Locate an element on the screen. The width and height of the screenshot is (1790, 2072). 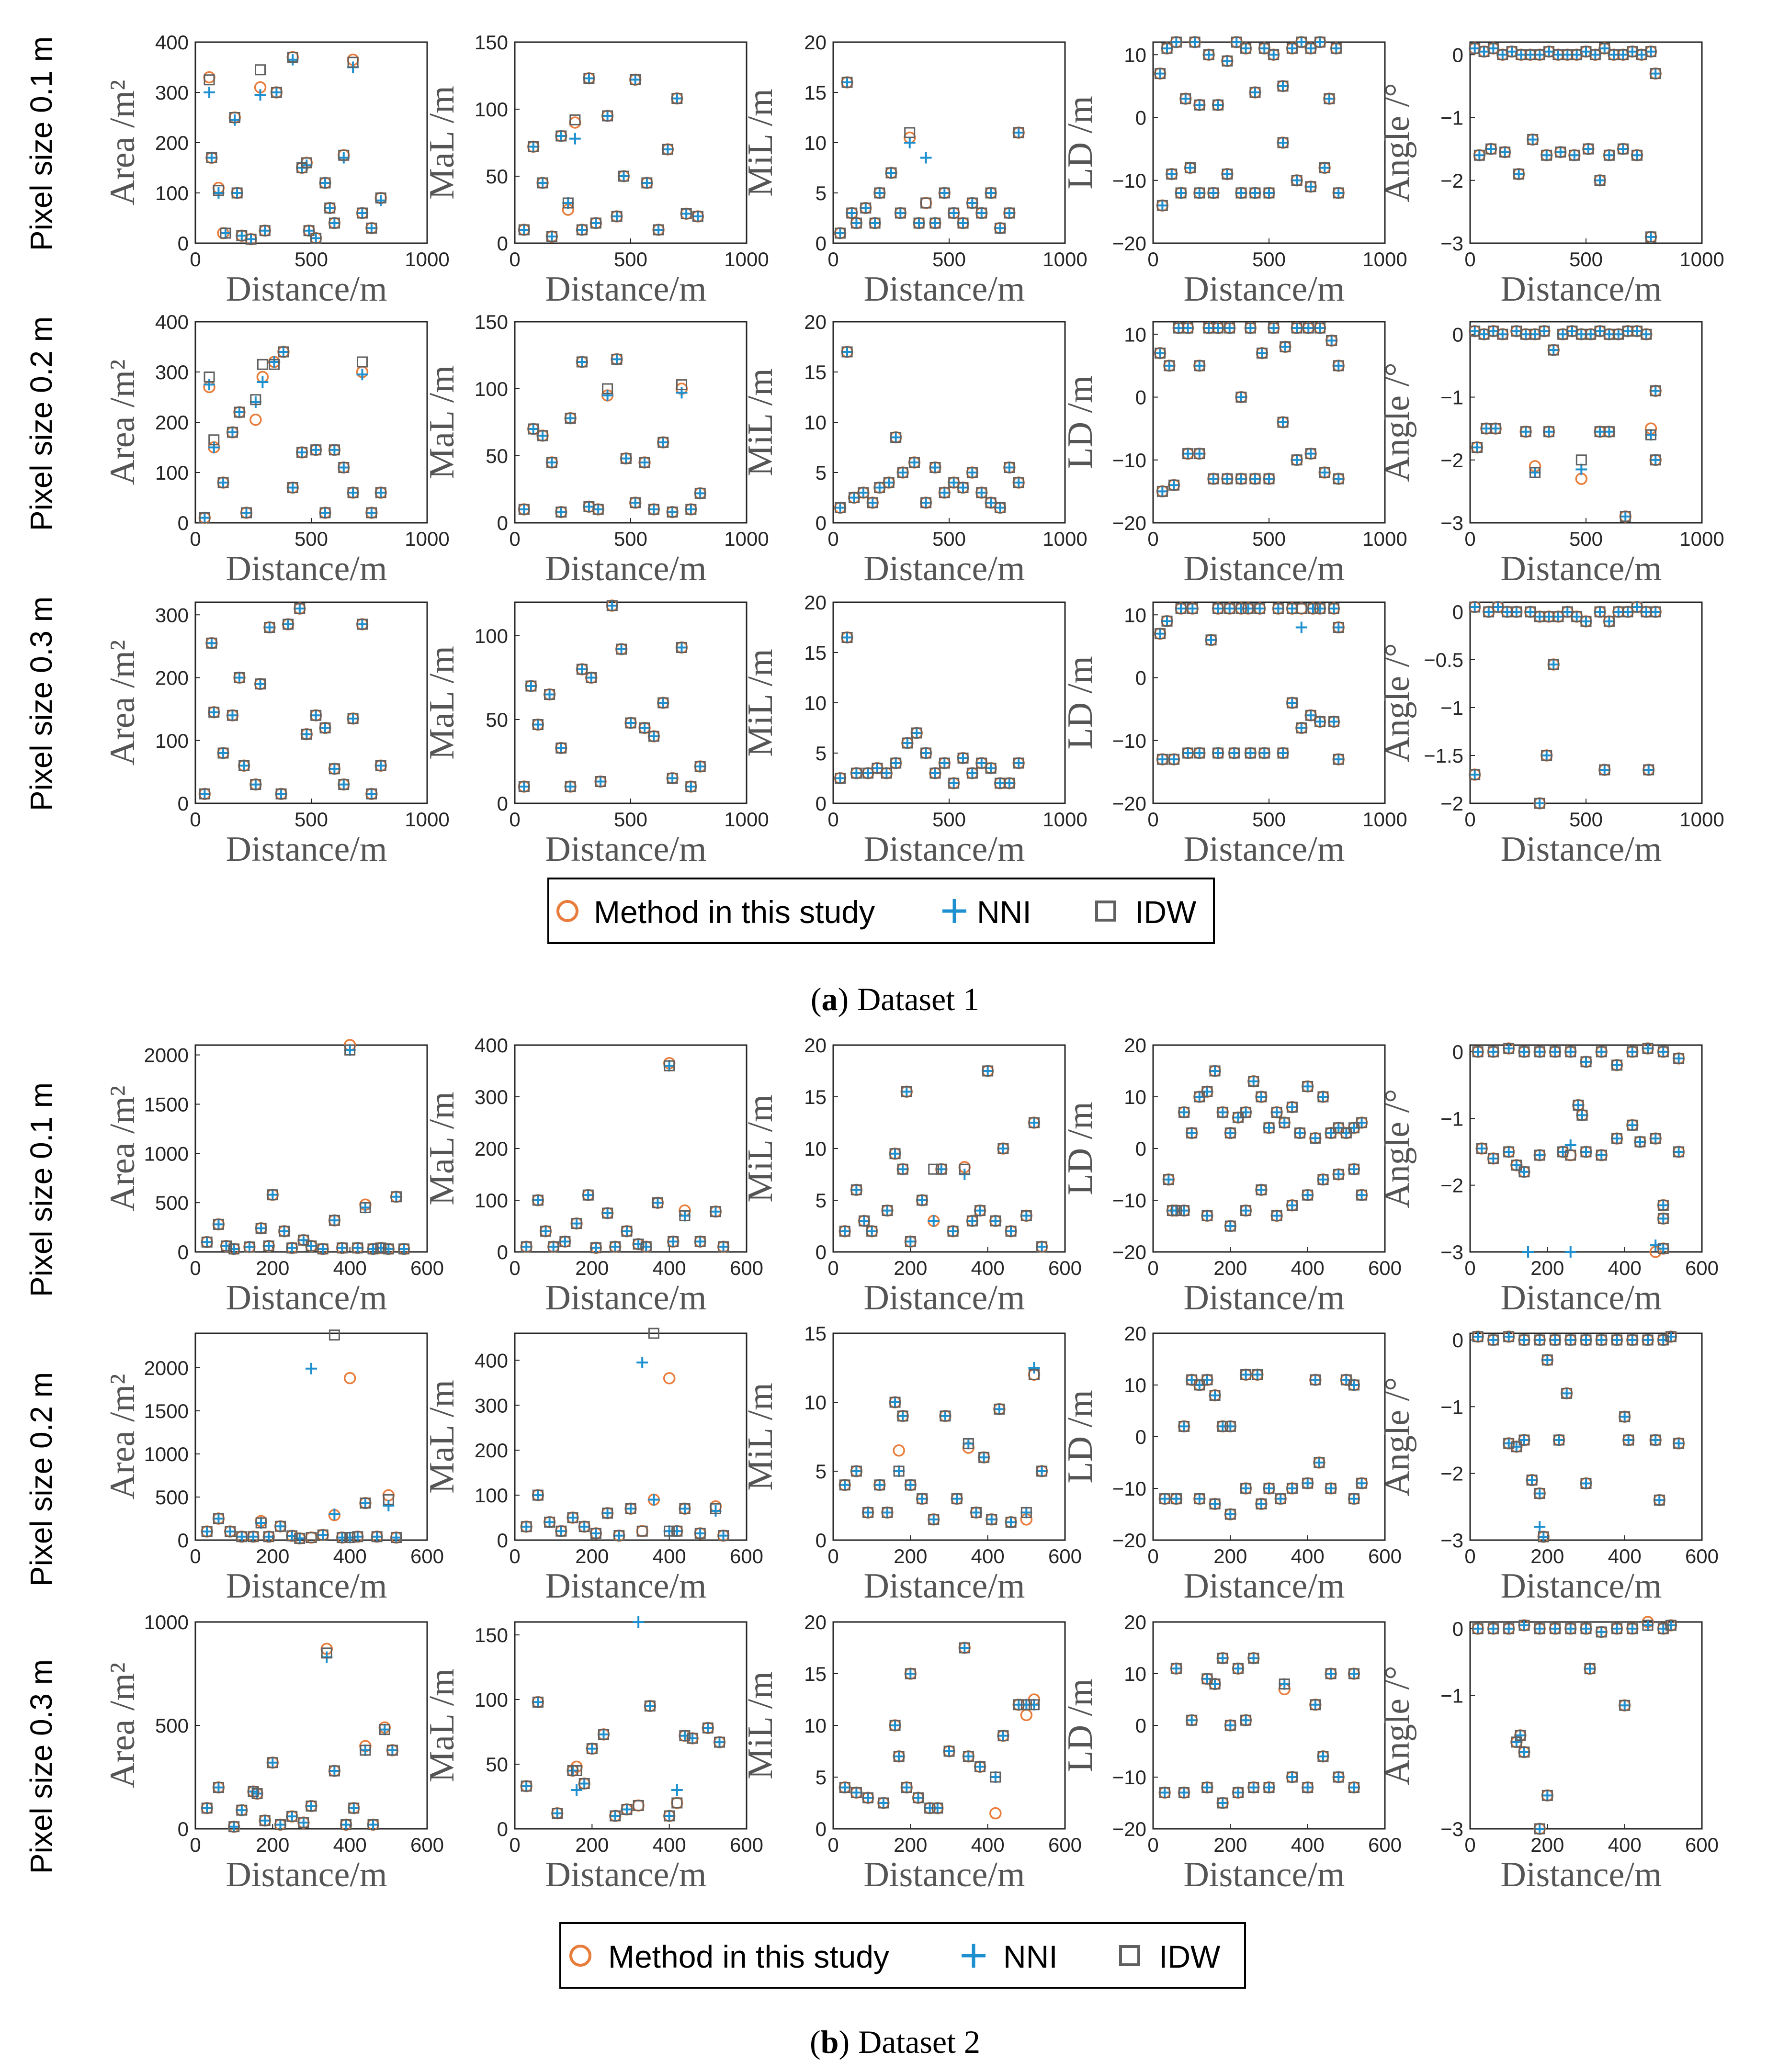
row-label-d2-r1: Pixel size 0.1 m is located at coordinates (41, 1189).